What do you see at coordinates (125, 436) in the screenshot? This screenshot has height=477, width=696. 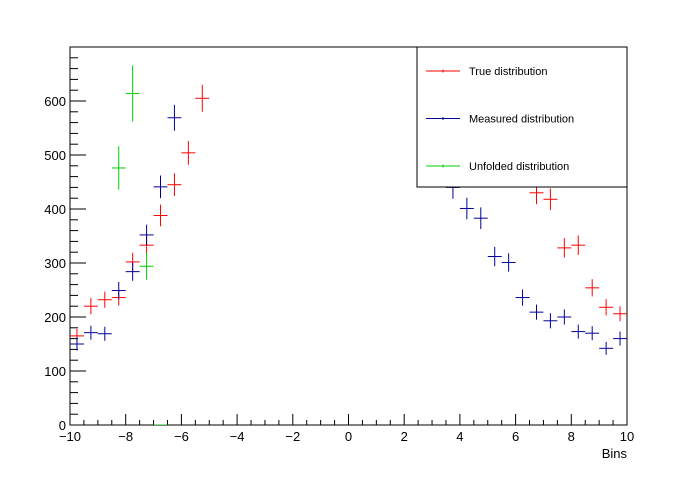 I see `x-tick-label: −8` at bounding box center [125, 436].